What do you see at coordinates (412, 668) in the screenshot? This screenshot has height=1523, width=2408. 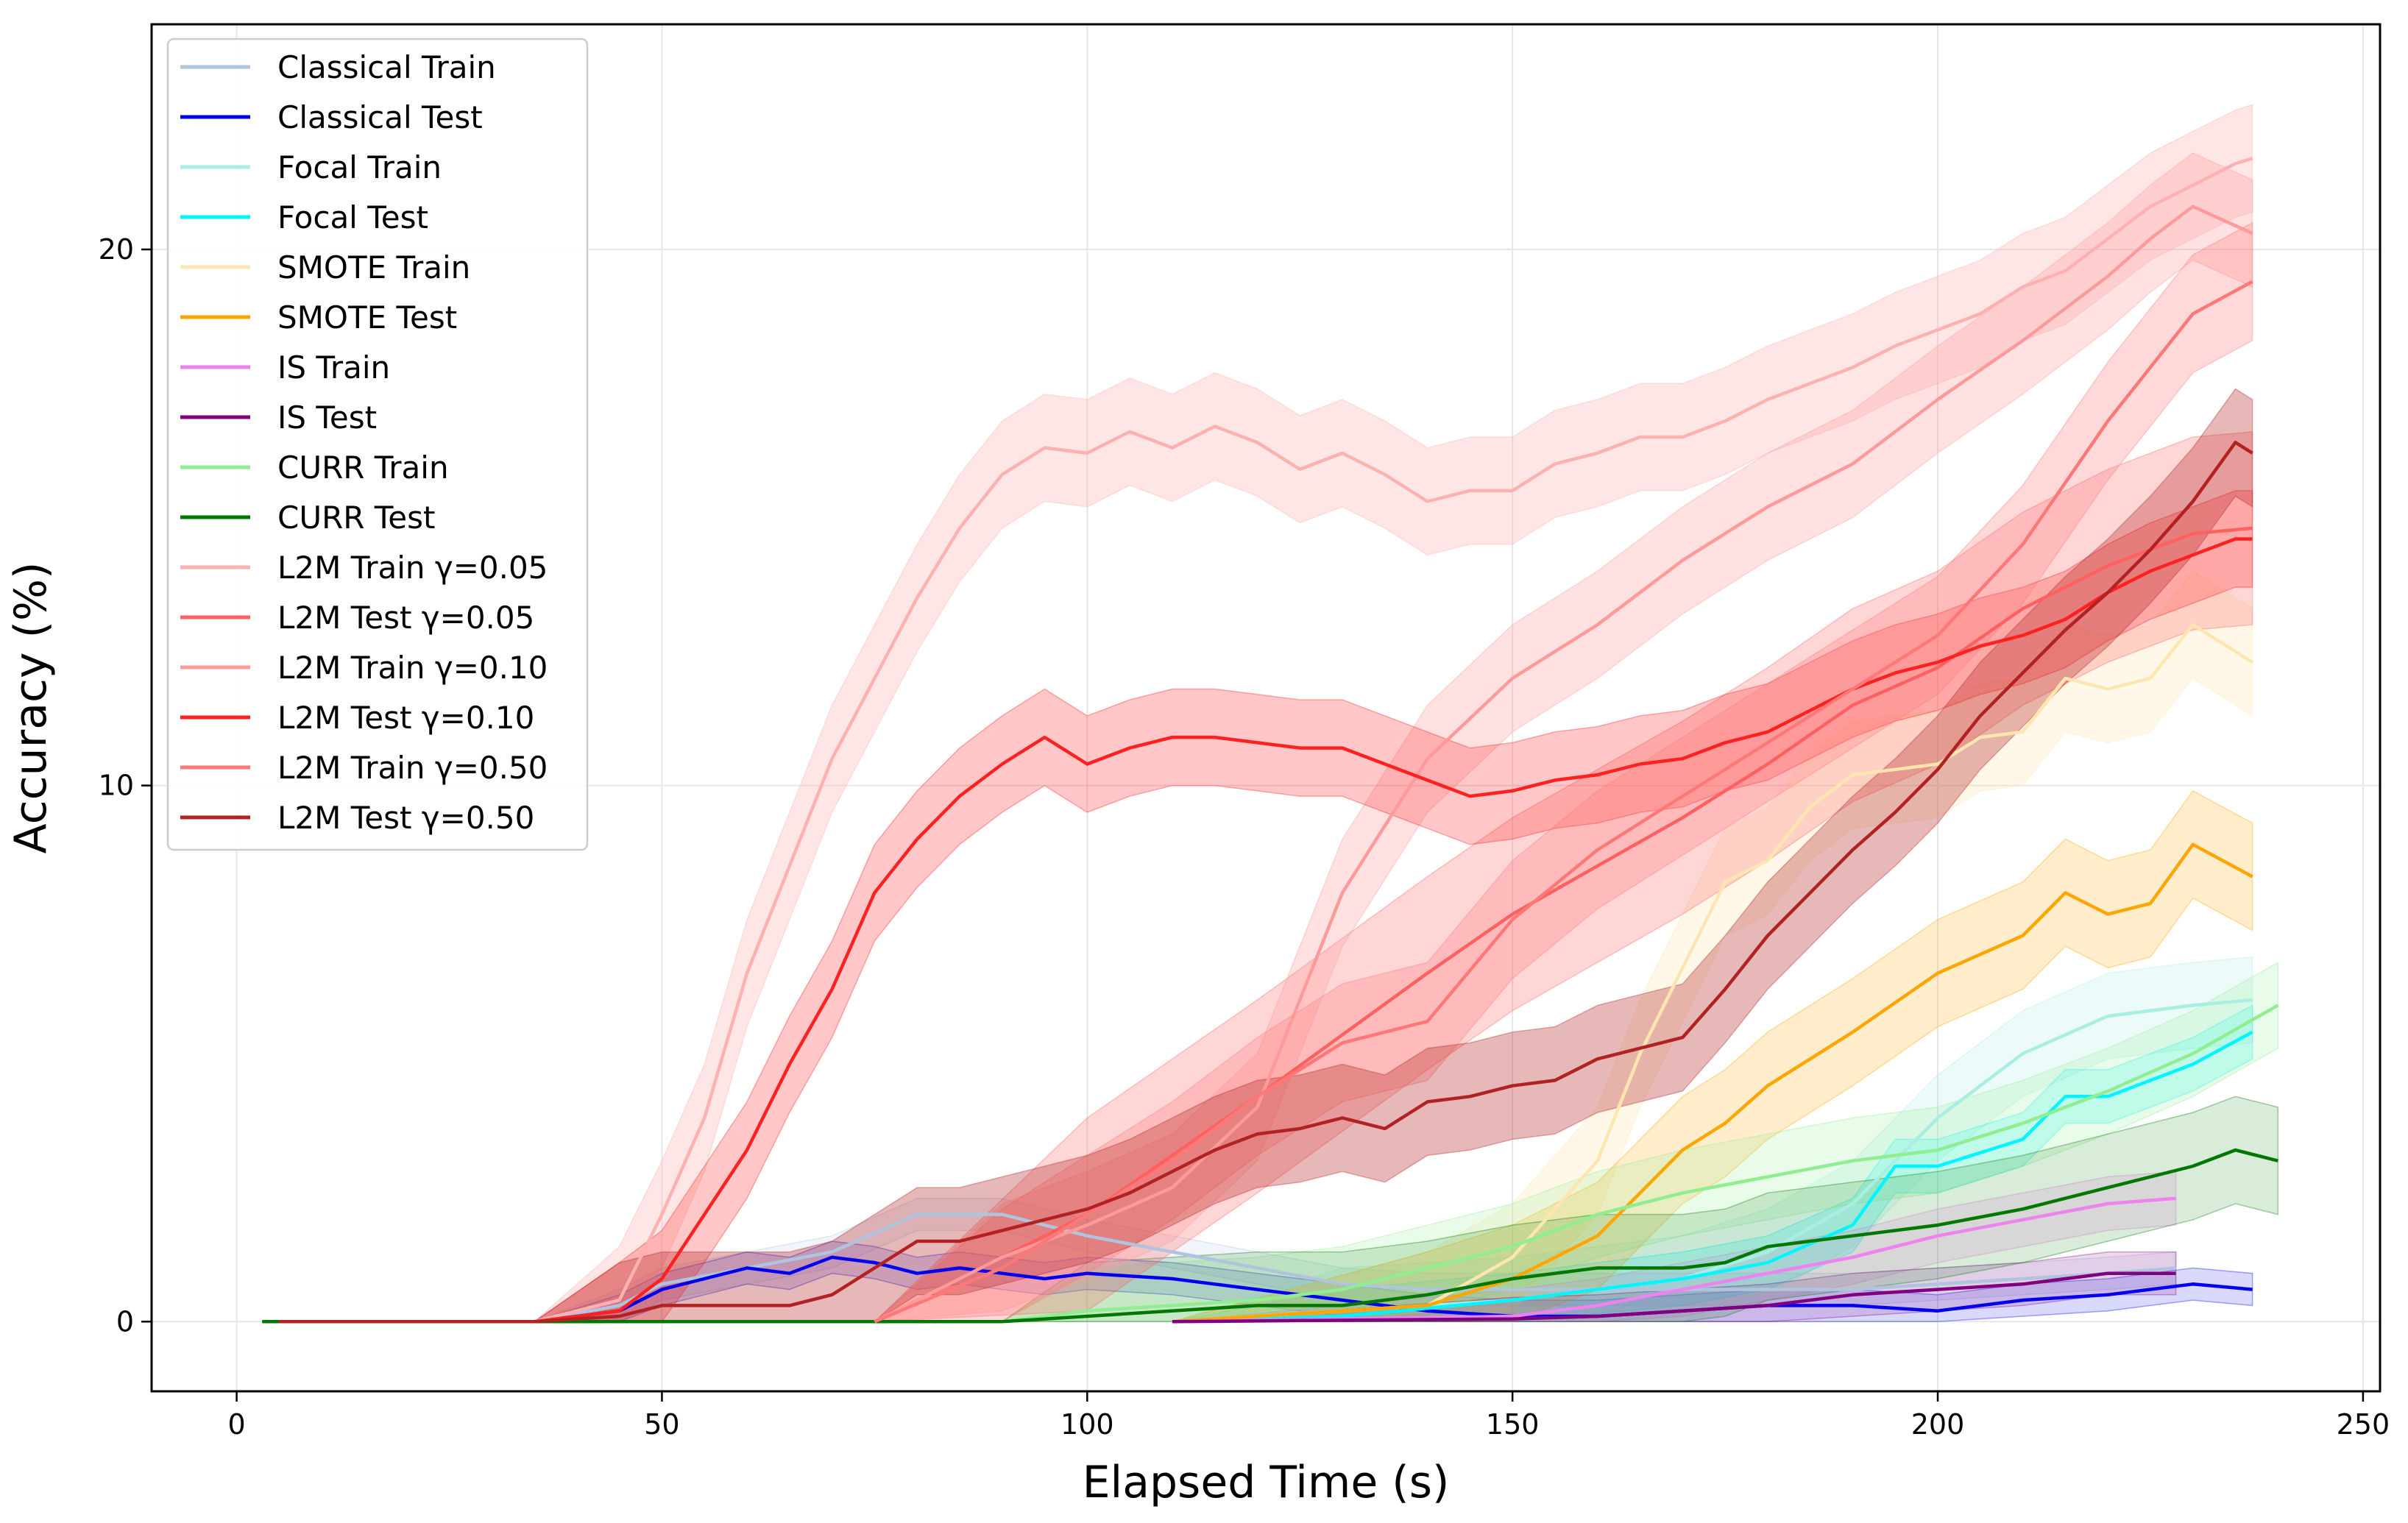 I see `legend-label-l2m-train-gamma-0-10: L2M Train γ=0.10` at bounding box center [412, 668].